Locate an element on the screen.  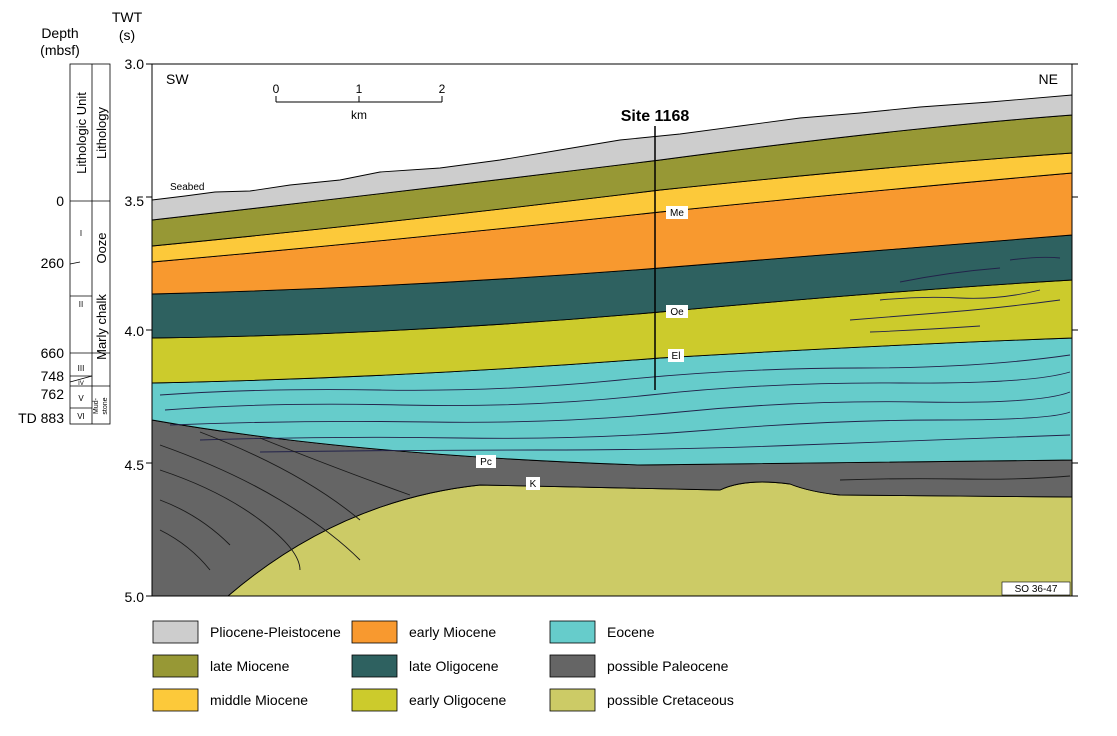
lithology-marly-chalk: Marly chalk is located at coordinates (101, 327).